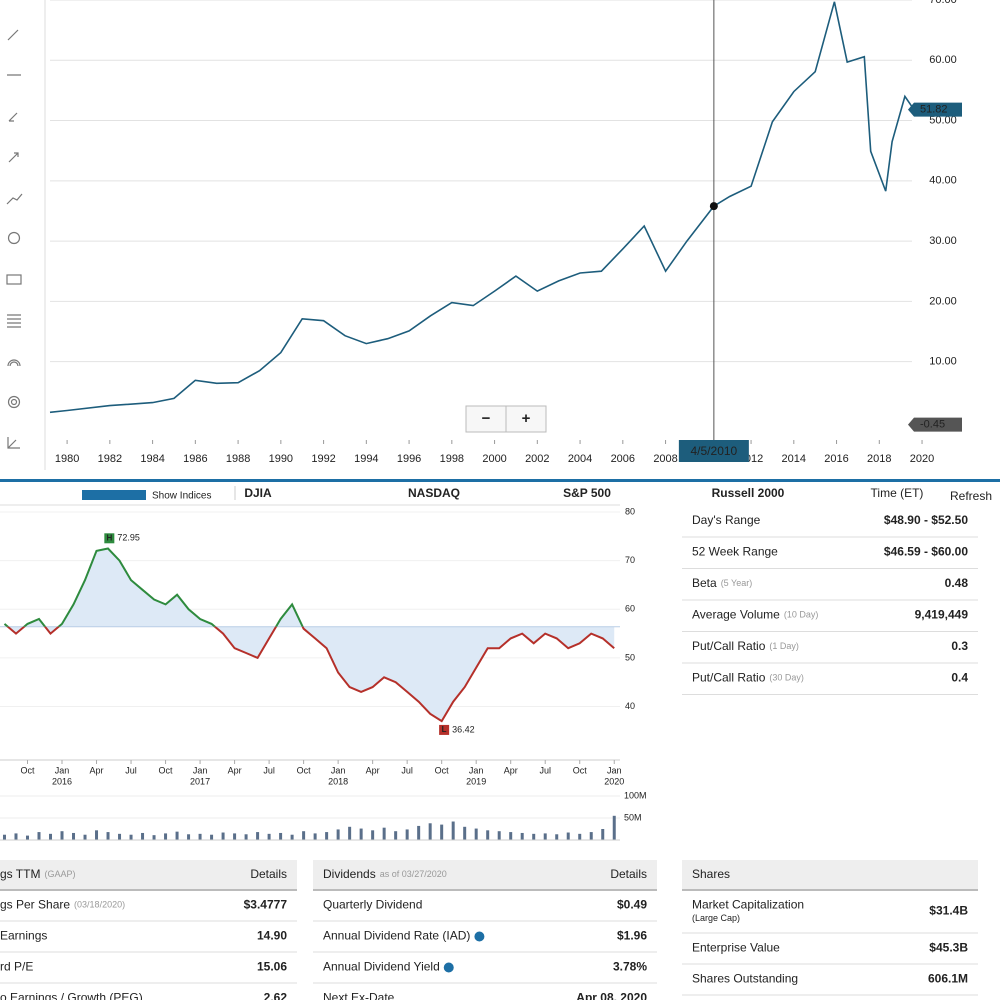 The width and height of the screenshot is (1000, 1000). I want to click on tool-fib, so click(14, 321).